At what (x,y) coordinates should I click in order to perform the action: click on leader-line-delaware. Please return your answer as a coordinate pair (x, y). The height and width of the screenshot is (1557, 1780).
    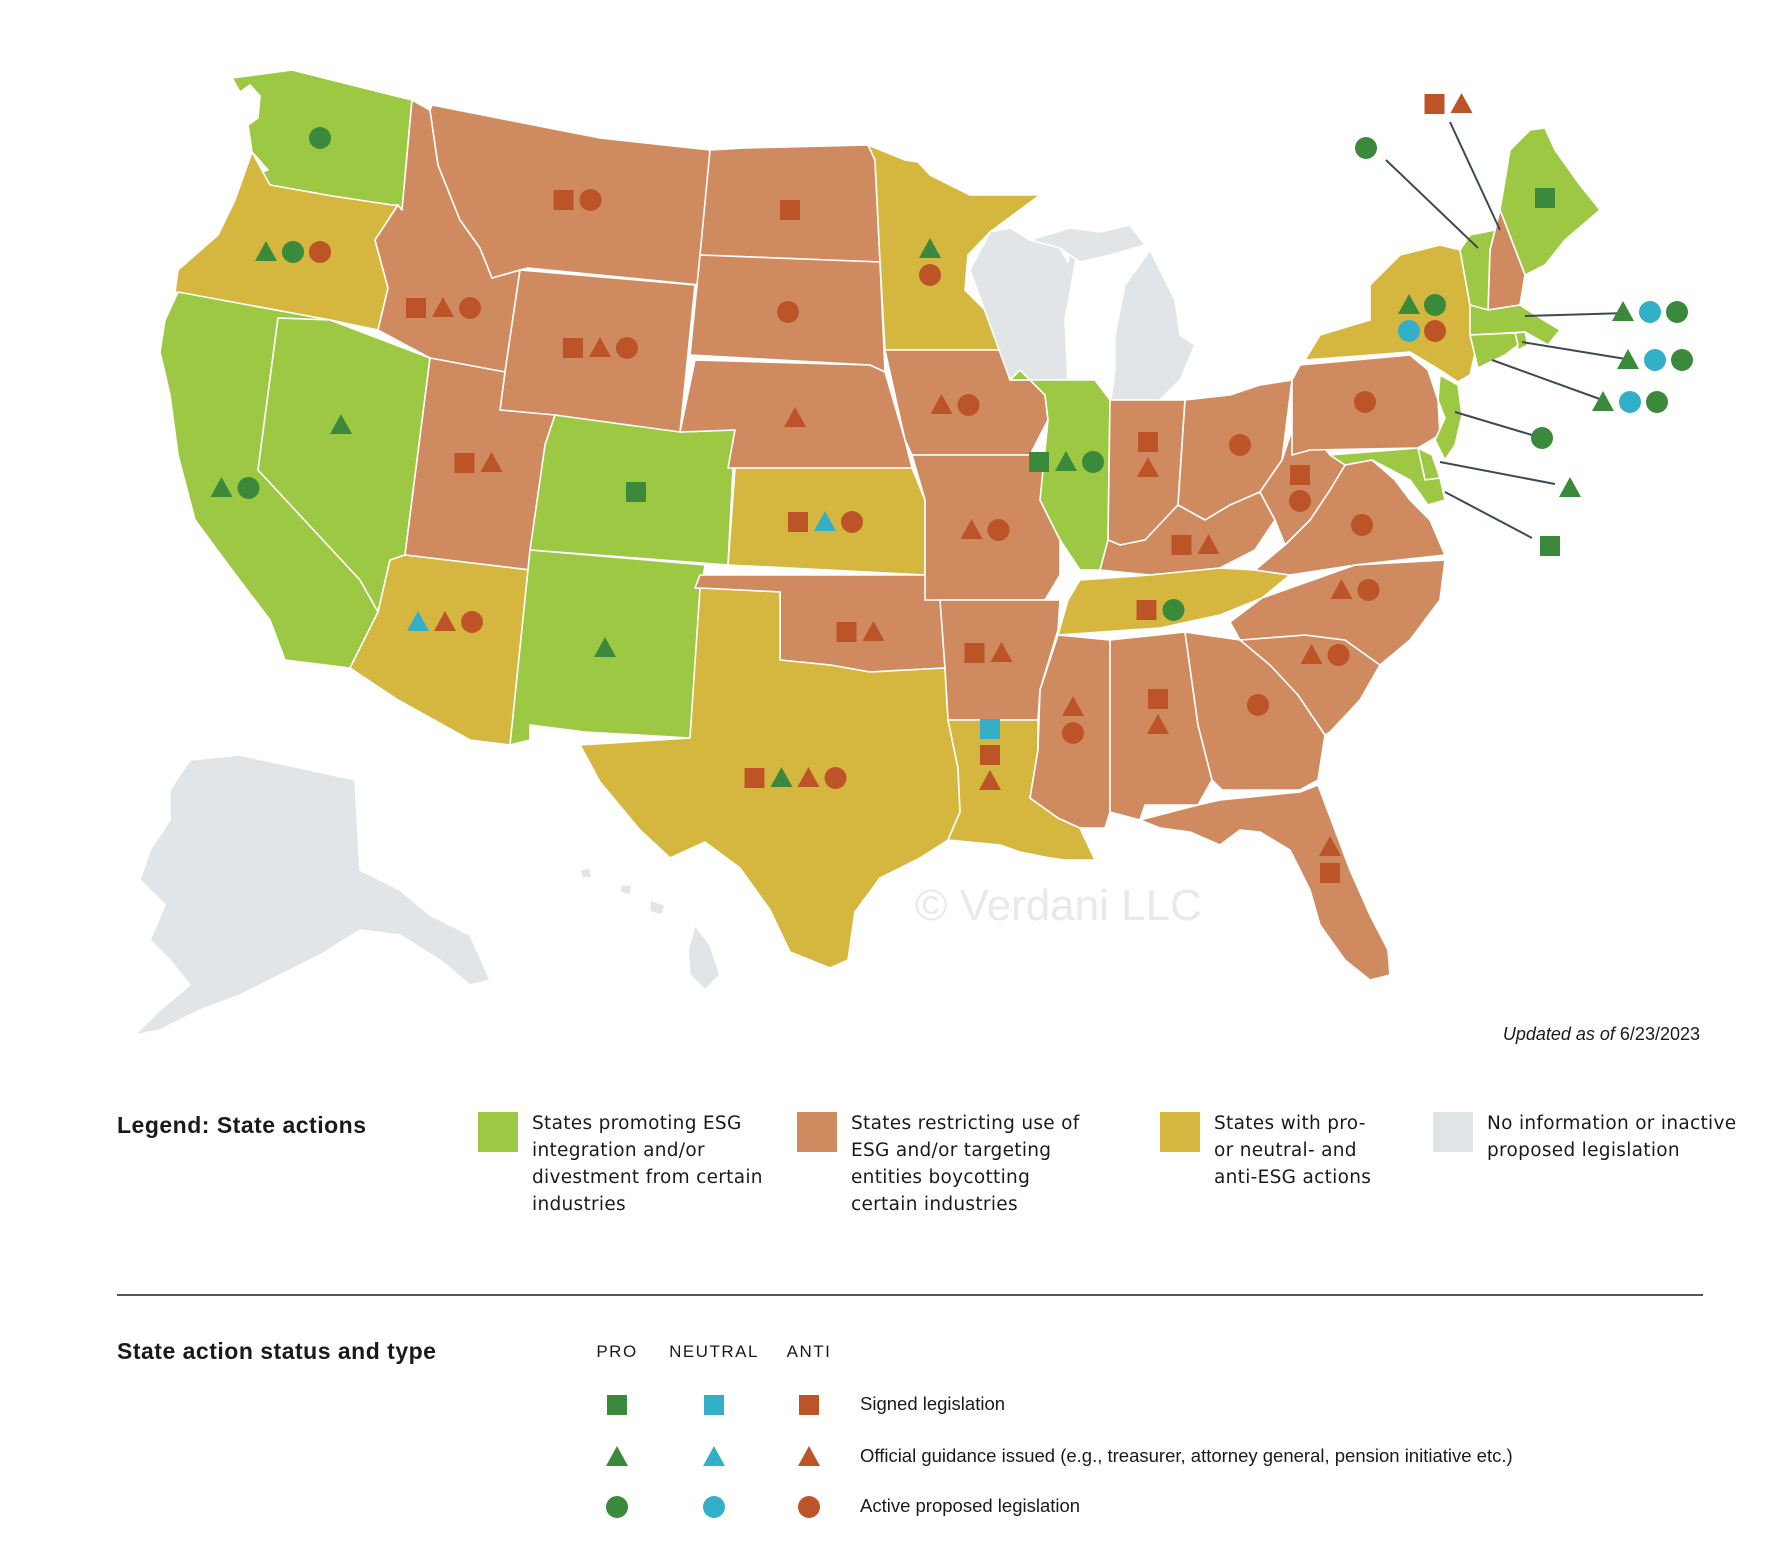
    Looking at the image, I should click on (1497, 473).